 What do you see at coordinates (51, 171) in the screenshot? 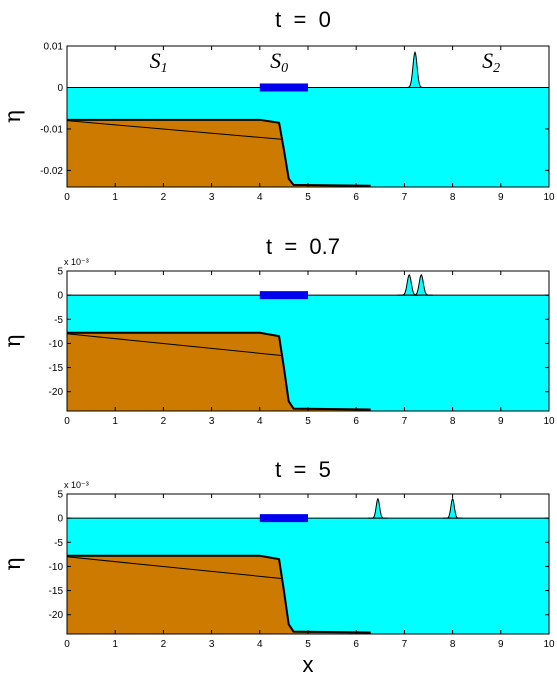
I see `y-tick-label: -0.02` at bounding box center [51, 171].